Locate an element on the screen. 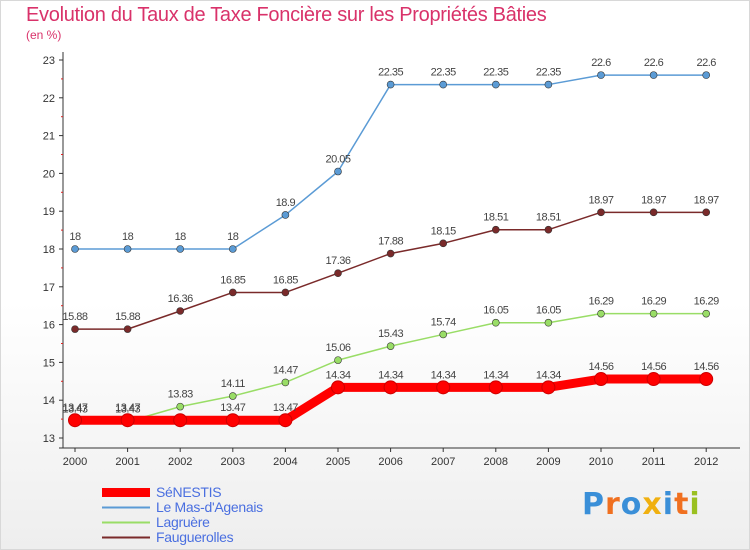  data-label-0: 13.47 is located at coordinates (232, 408).